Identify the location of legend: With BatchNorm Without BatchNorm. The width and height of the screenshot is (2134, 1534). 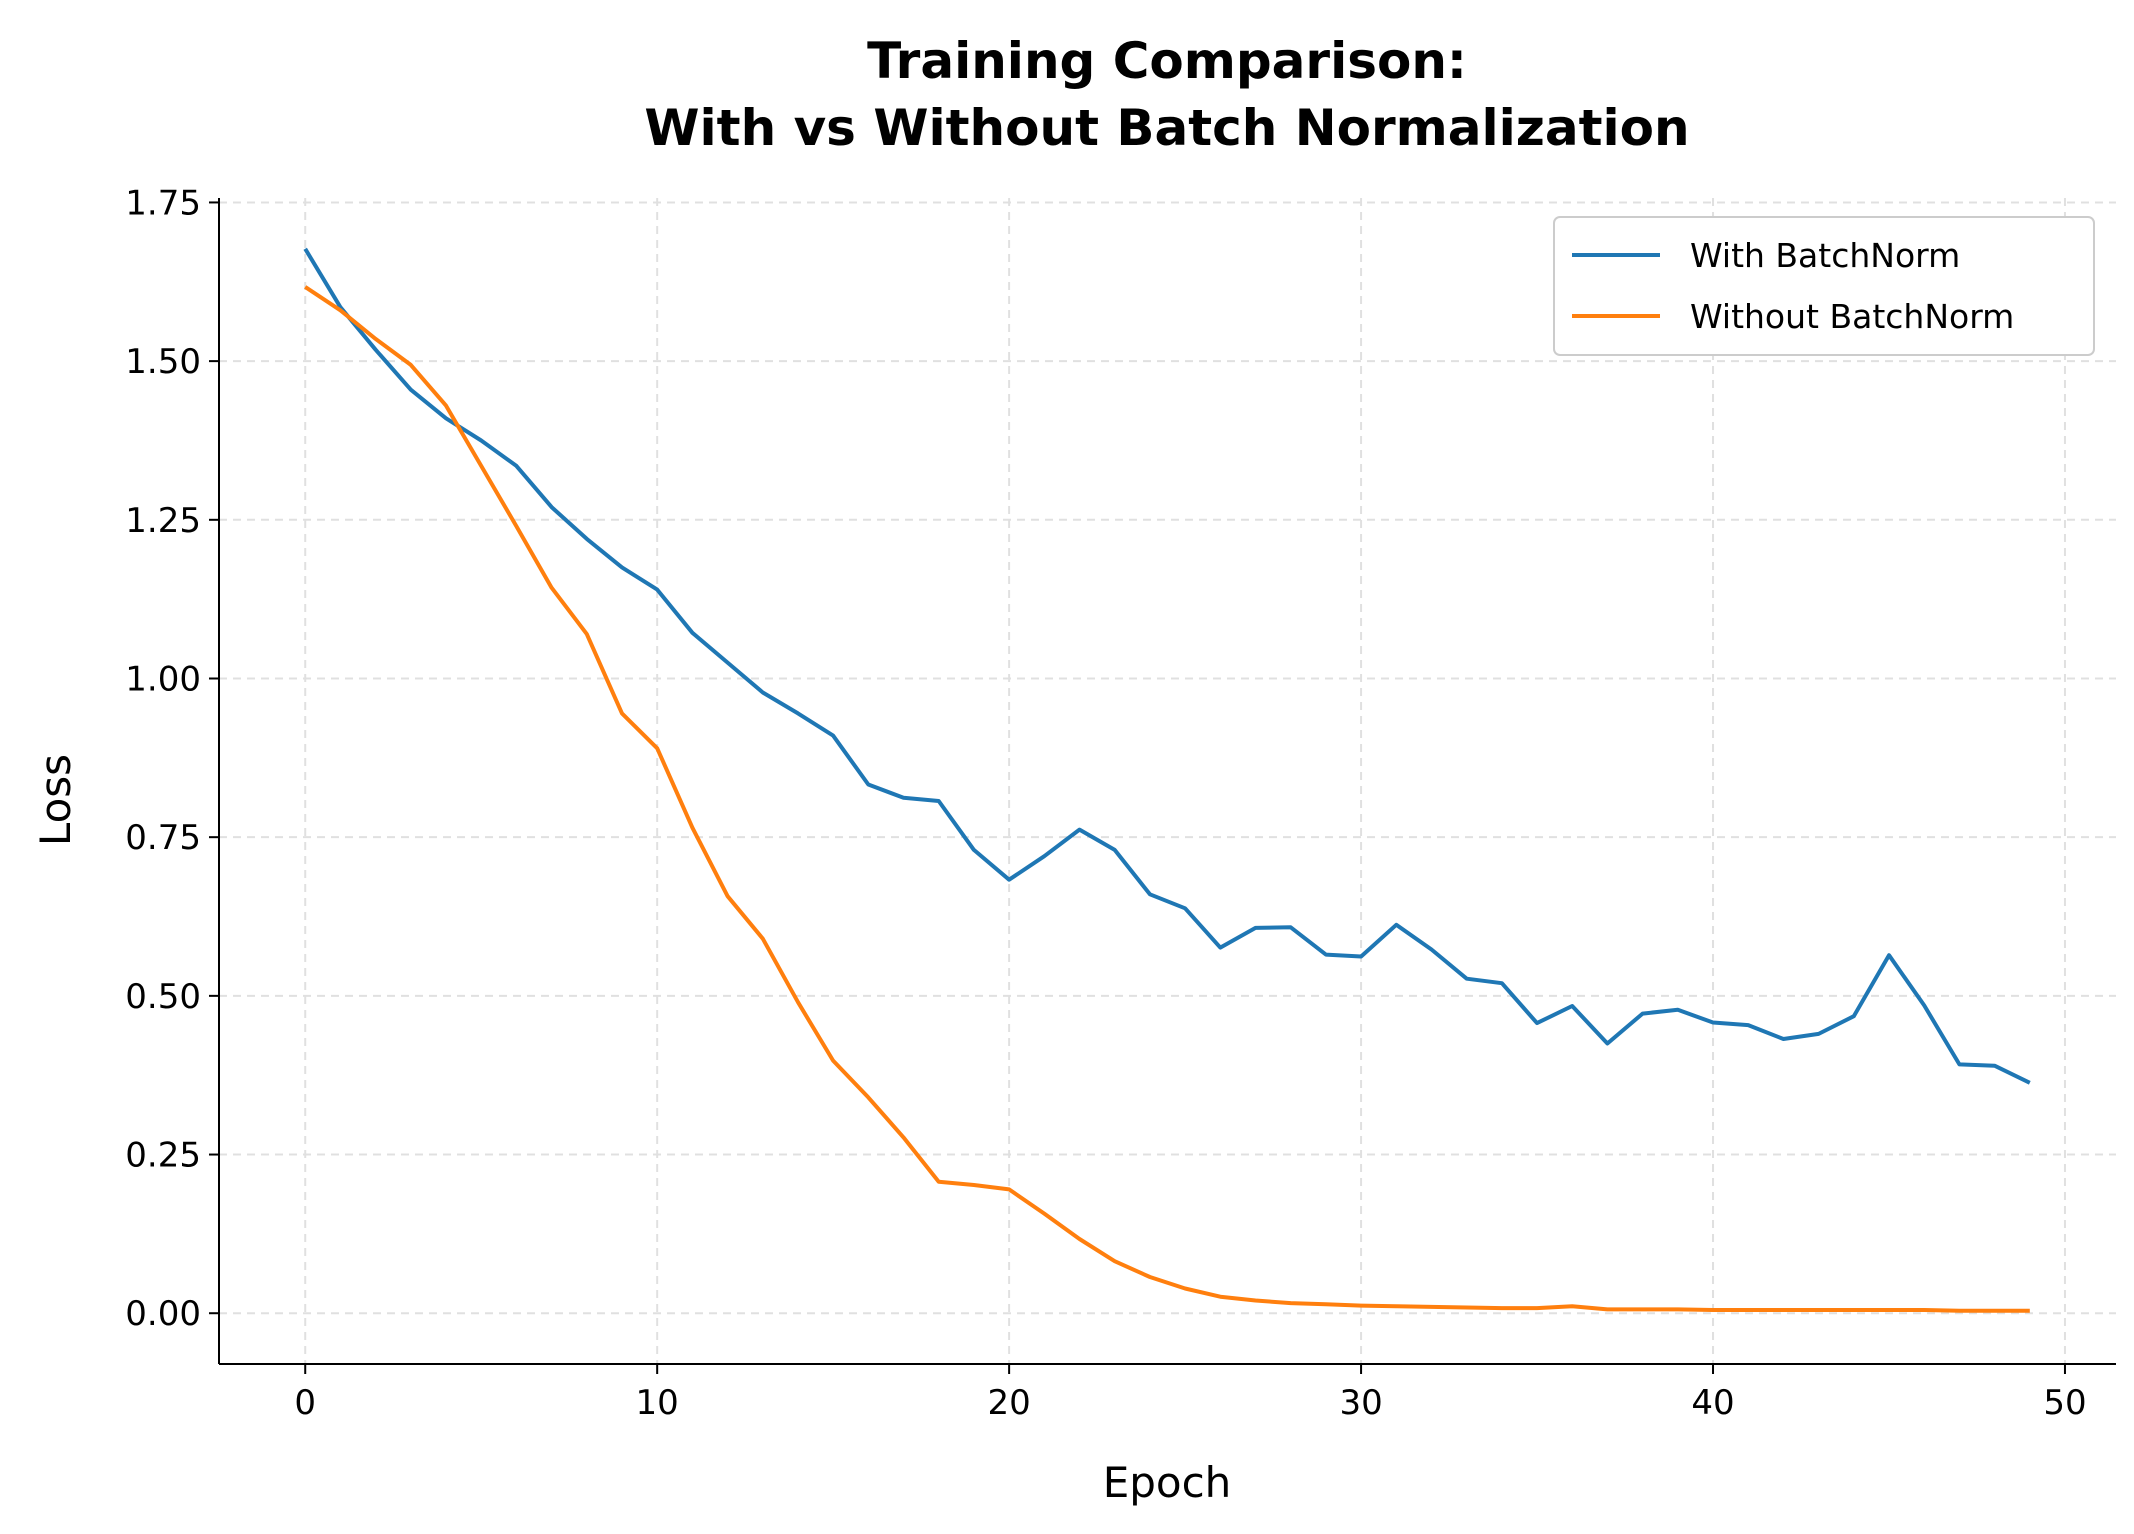
(1824, 286).